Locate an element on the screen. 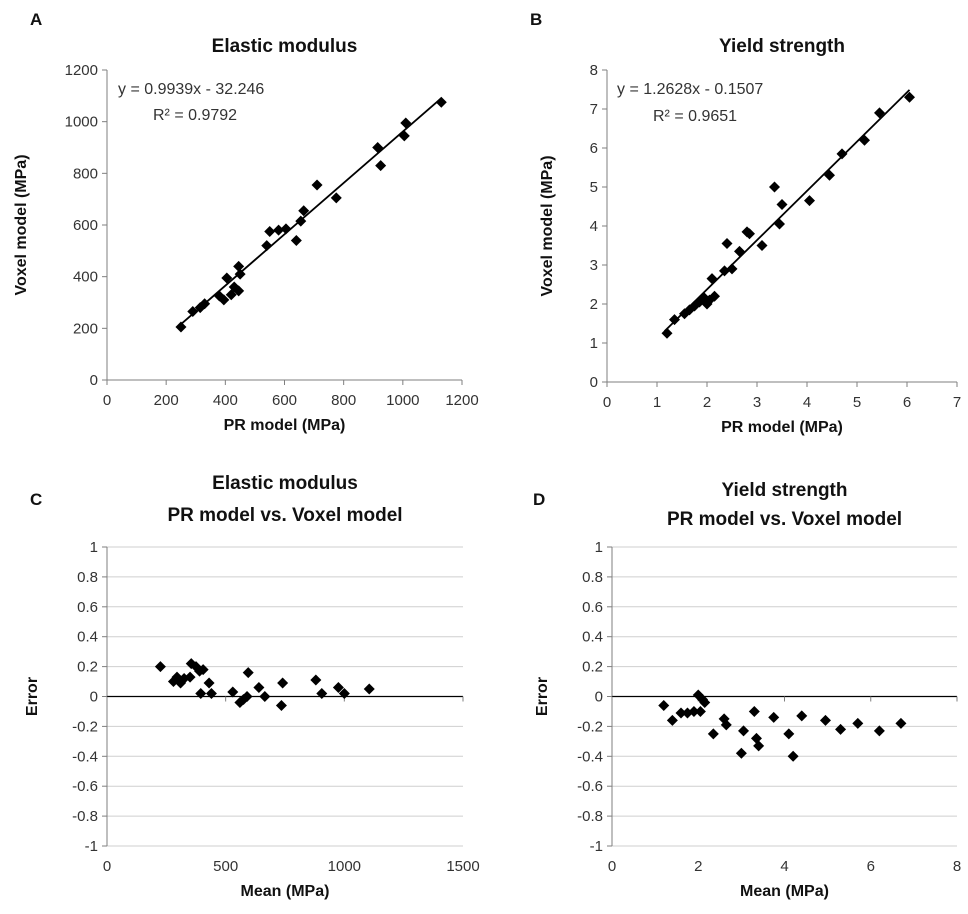 The width and height of the screenshot is (968, 914). x-tick-label: 7 is located at coordinates (957, 402).